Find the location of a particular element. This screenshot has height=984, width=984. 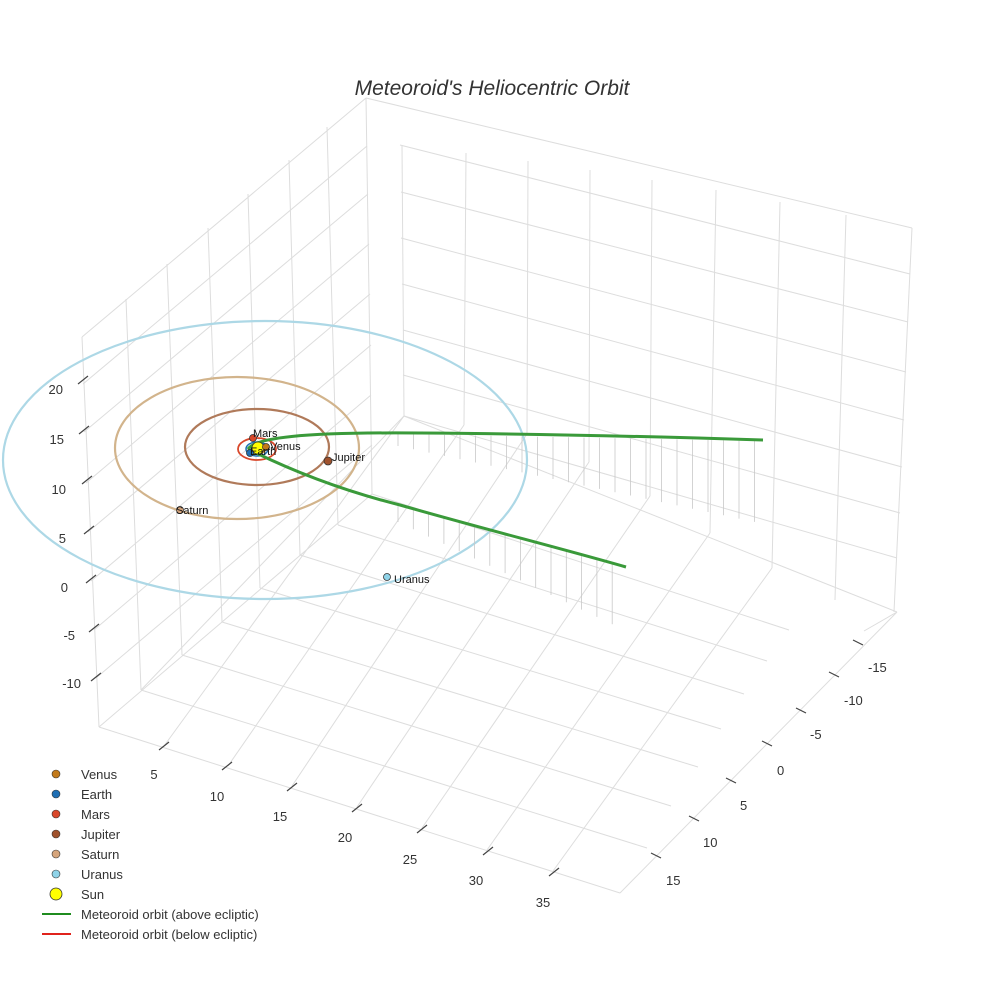

jupiter-label: Jupiter is located at coordinates (348, 458).